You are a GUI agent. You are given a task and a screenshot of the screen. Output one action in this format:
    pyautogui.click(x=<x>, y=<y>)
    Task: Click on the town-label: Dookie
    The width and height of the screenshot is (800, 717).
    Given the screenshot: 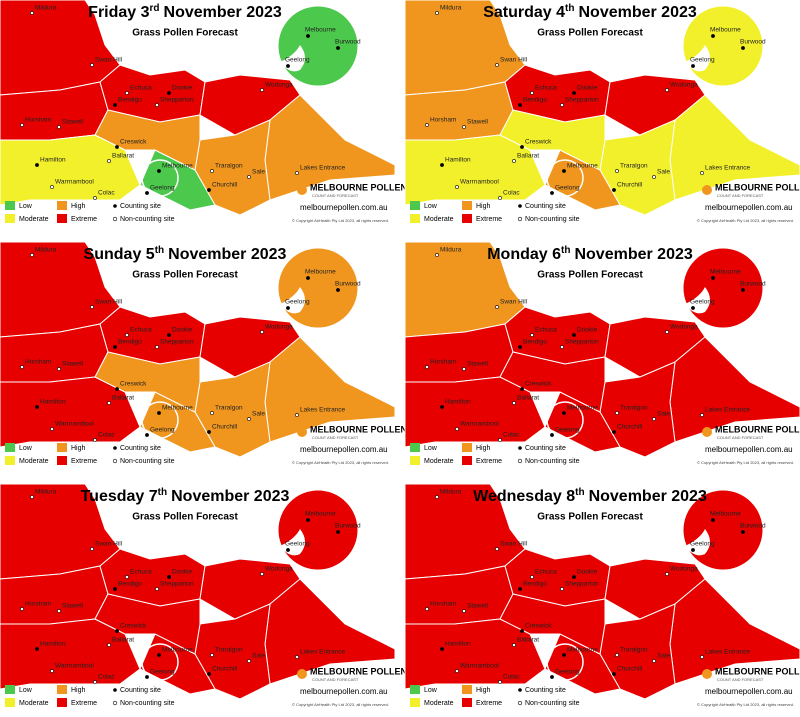 What is the action you would take?
    pyautogui.click(x=182, y=330)
    